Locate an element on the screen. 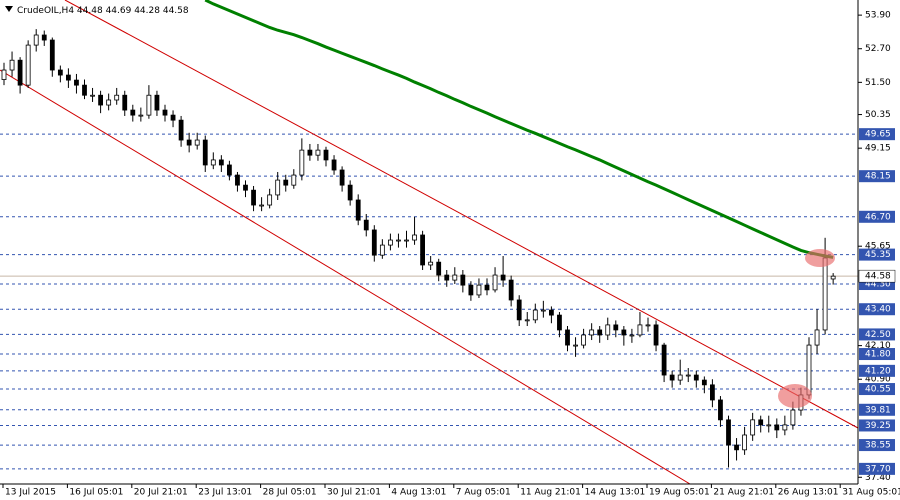 This screenshot has height=500, width=900. level-label: 39.81 is located at coordinates (878, 410).